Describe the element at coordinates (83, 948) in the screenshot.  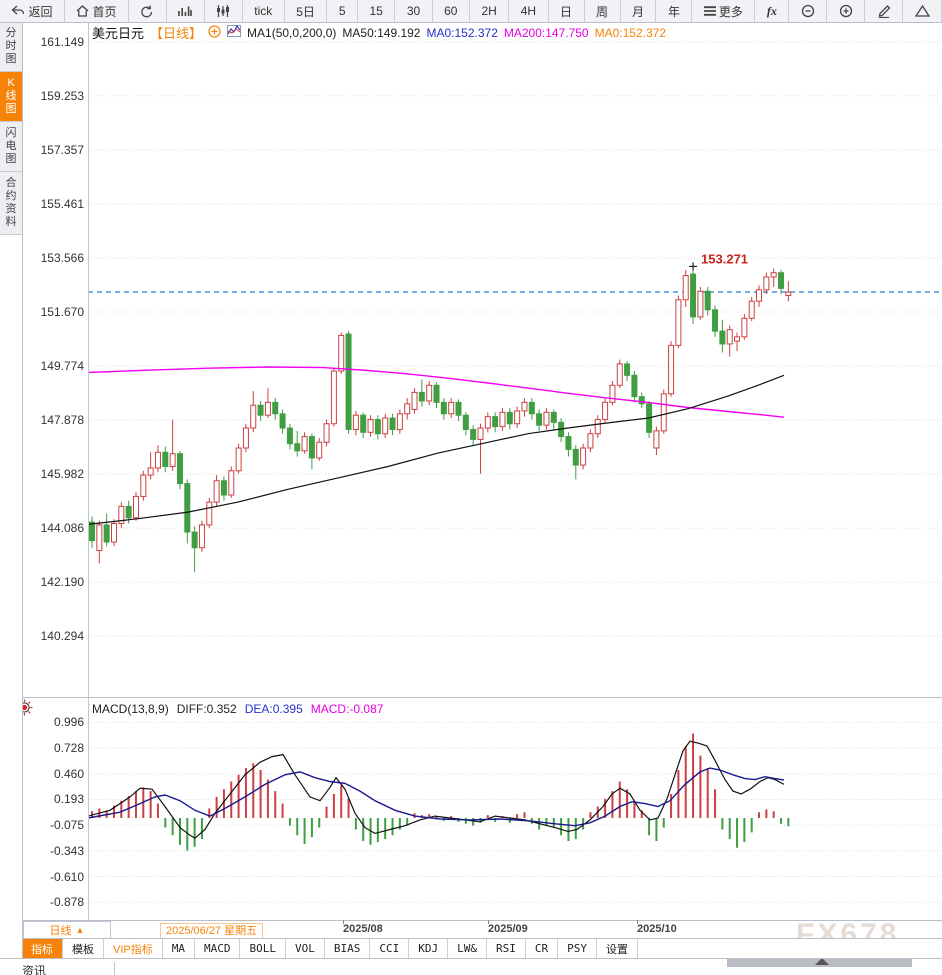
I see `tab-: 模板` at that location.